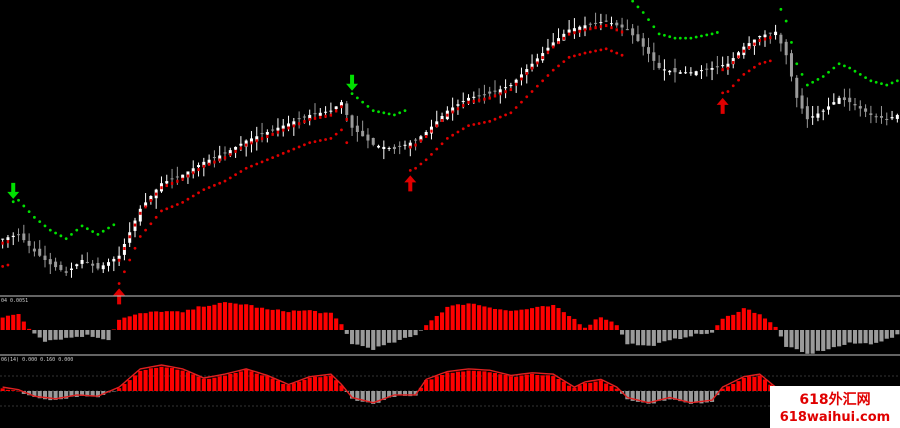 The height and width of the screenshot is (428, 900). Describe the element at coordinates (410, 183) in the screenshot. I see `buy-arrow-icon` at that location.